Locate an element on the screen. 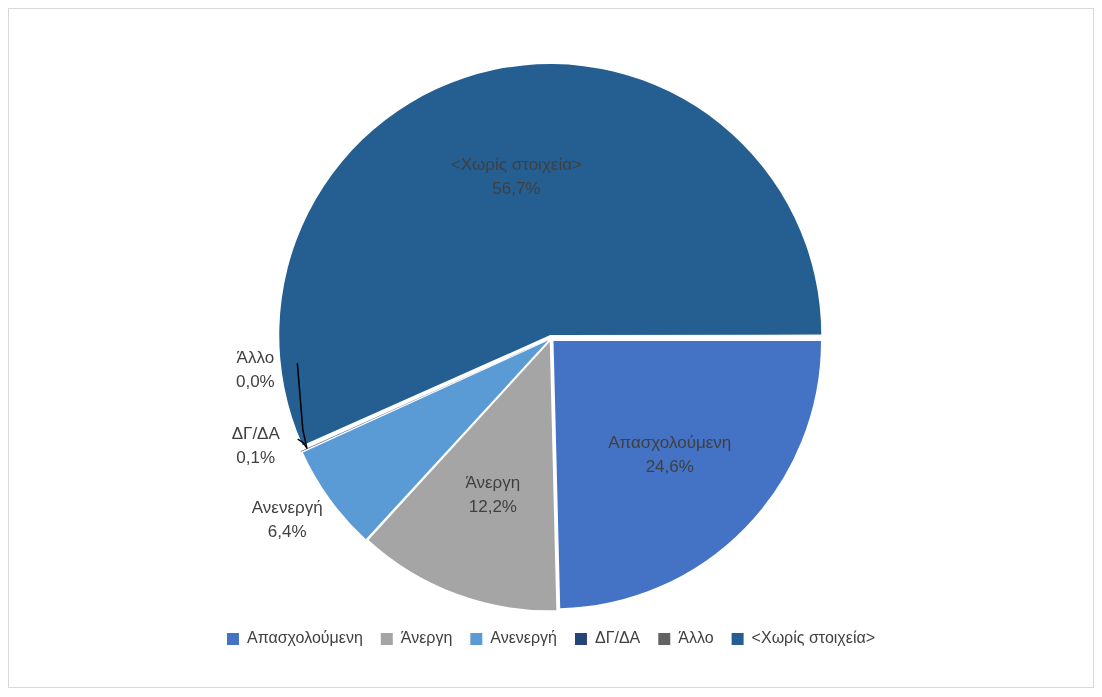  slice-label: ΔΓ/ΔΑ is located at coordinates (256, 433).